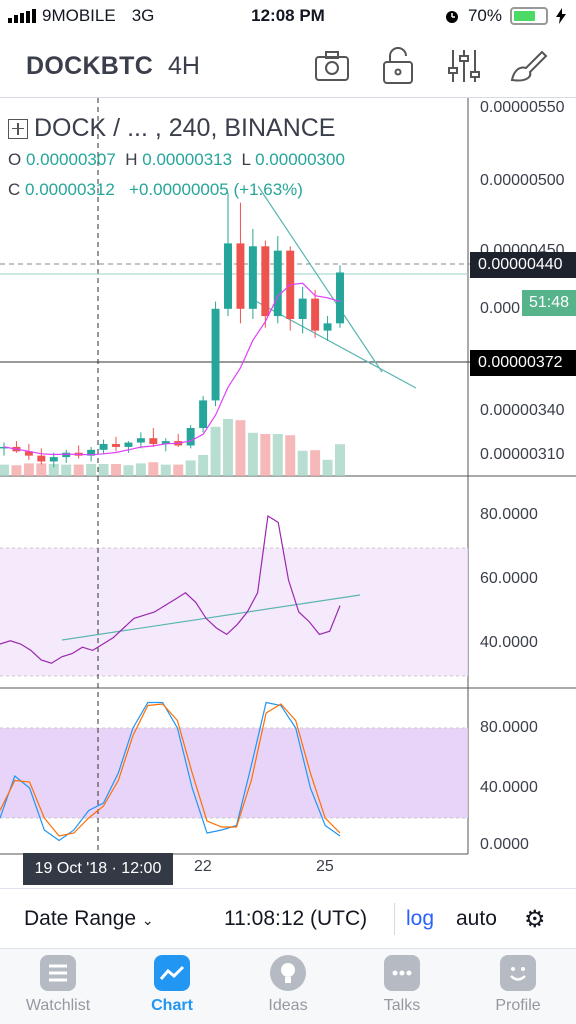 This screenshot has width=576, height=1024. Describe the element at coordinates (172, 1005) in the screenshot. I see `tab-label: Chart` at that location.